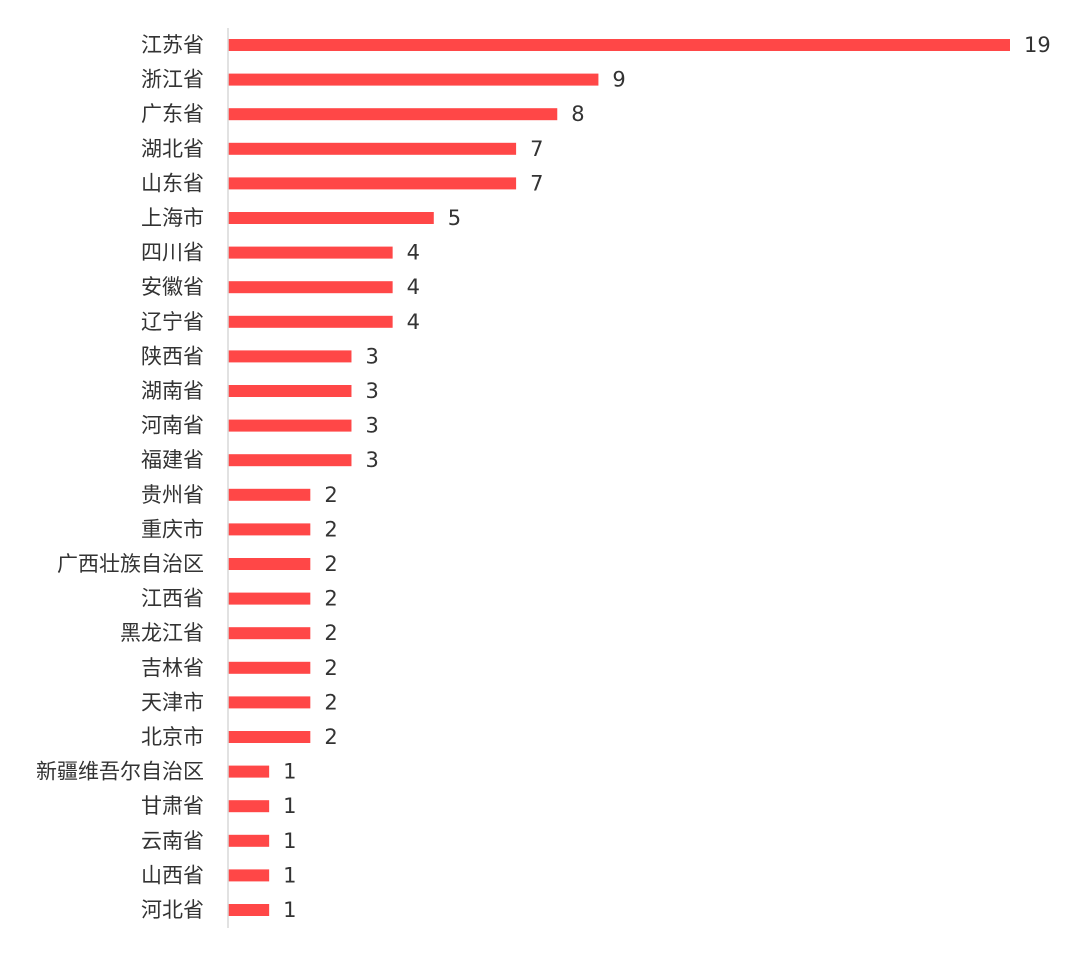  Describe the element at coordinates (172, 287) in the screenshot. I see `category-label: 安徽省` at that location.